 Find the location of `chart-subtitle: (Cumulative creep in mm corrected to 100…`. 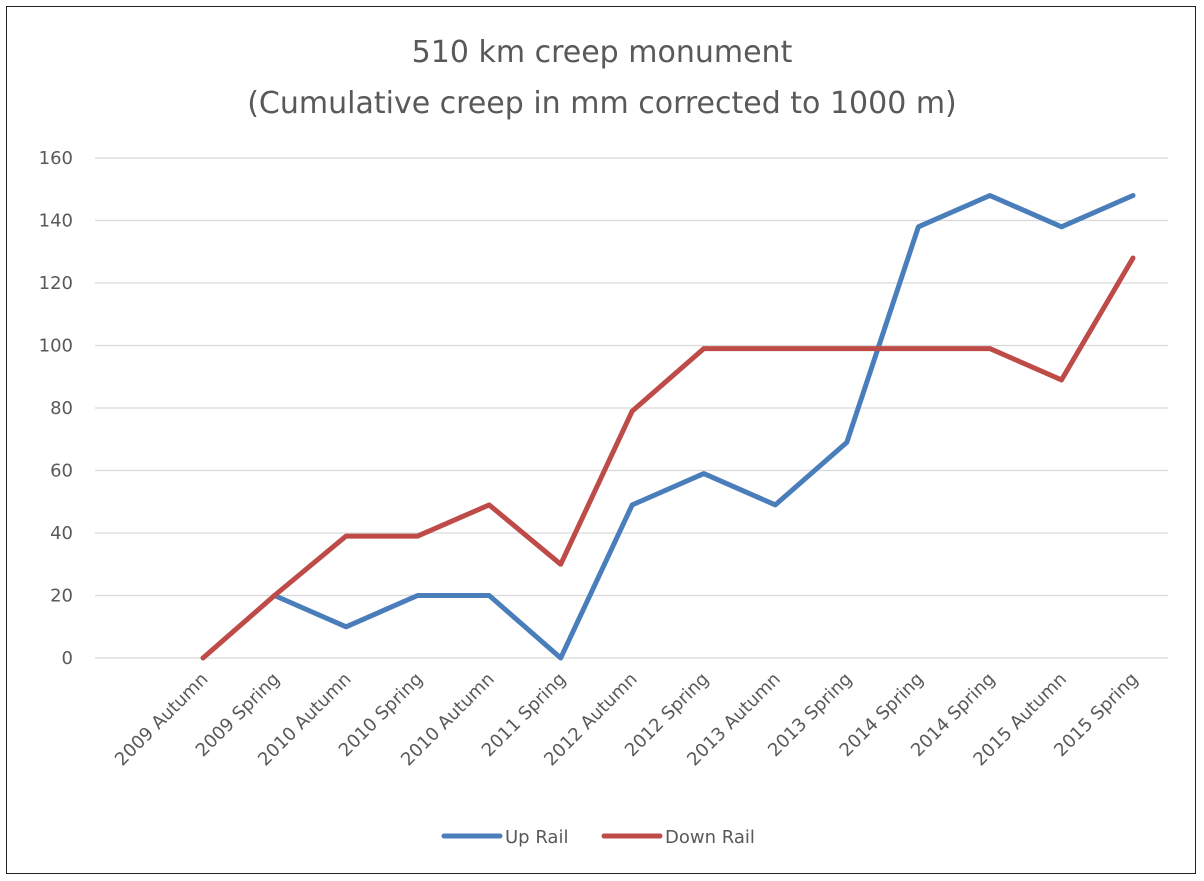

chart-subtitle: (Cumulative creep in mm corrected to 100… is located at coordinates (602, 103).